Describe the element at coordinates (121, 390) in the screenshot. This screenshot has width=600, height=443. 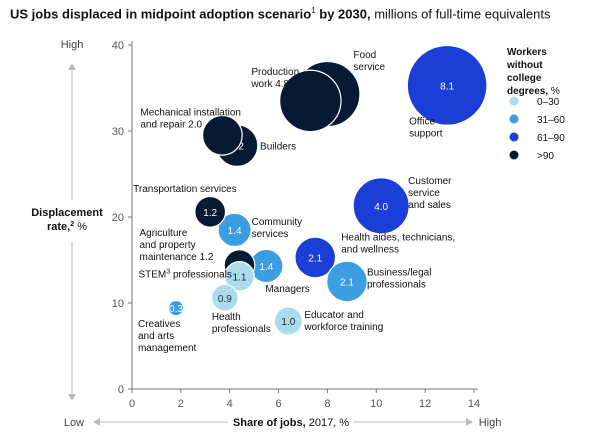
I see `y-tick-label: 0` at that location.